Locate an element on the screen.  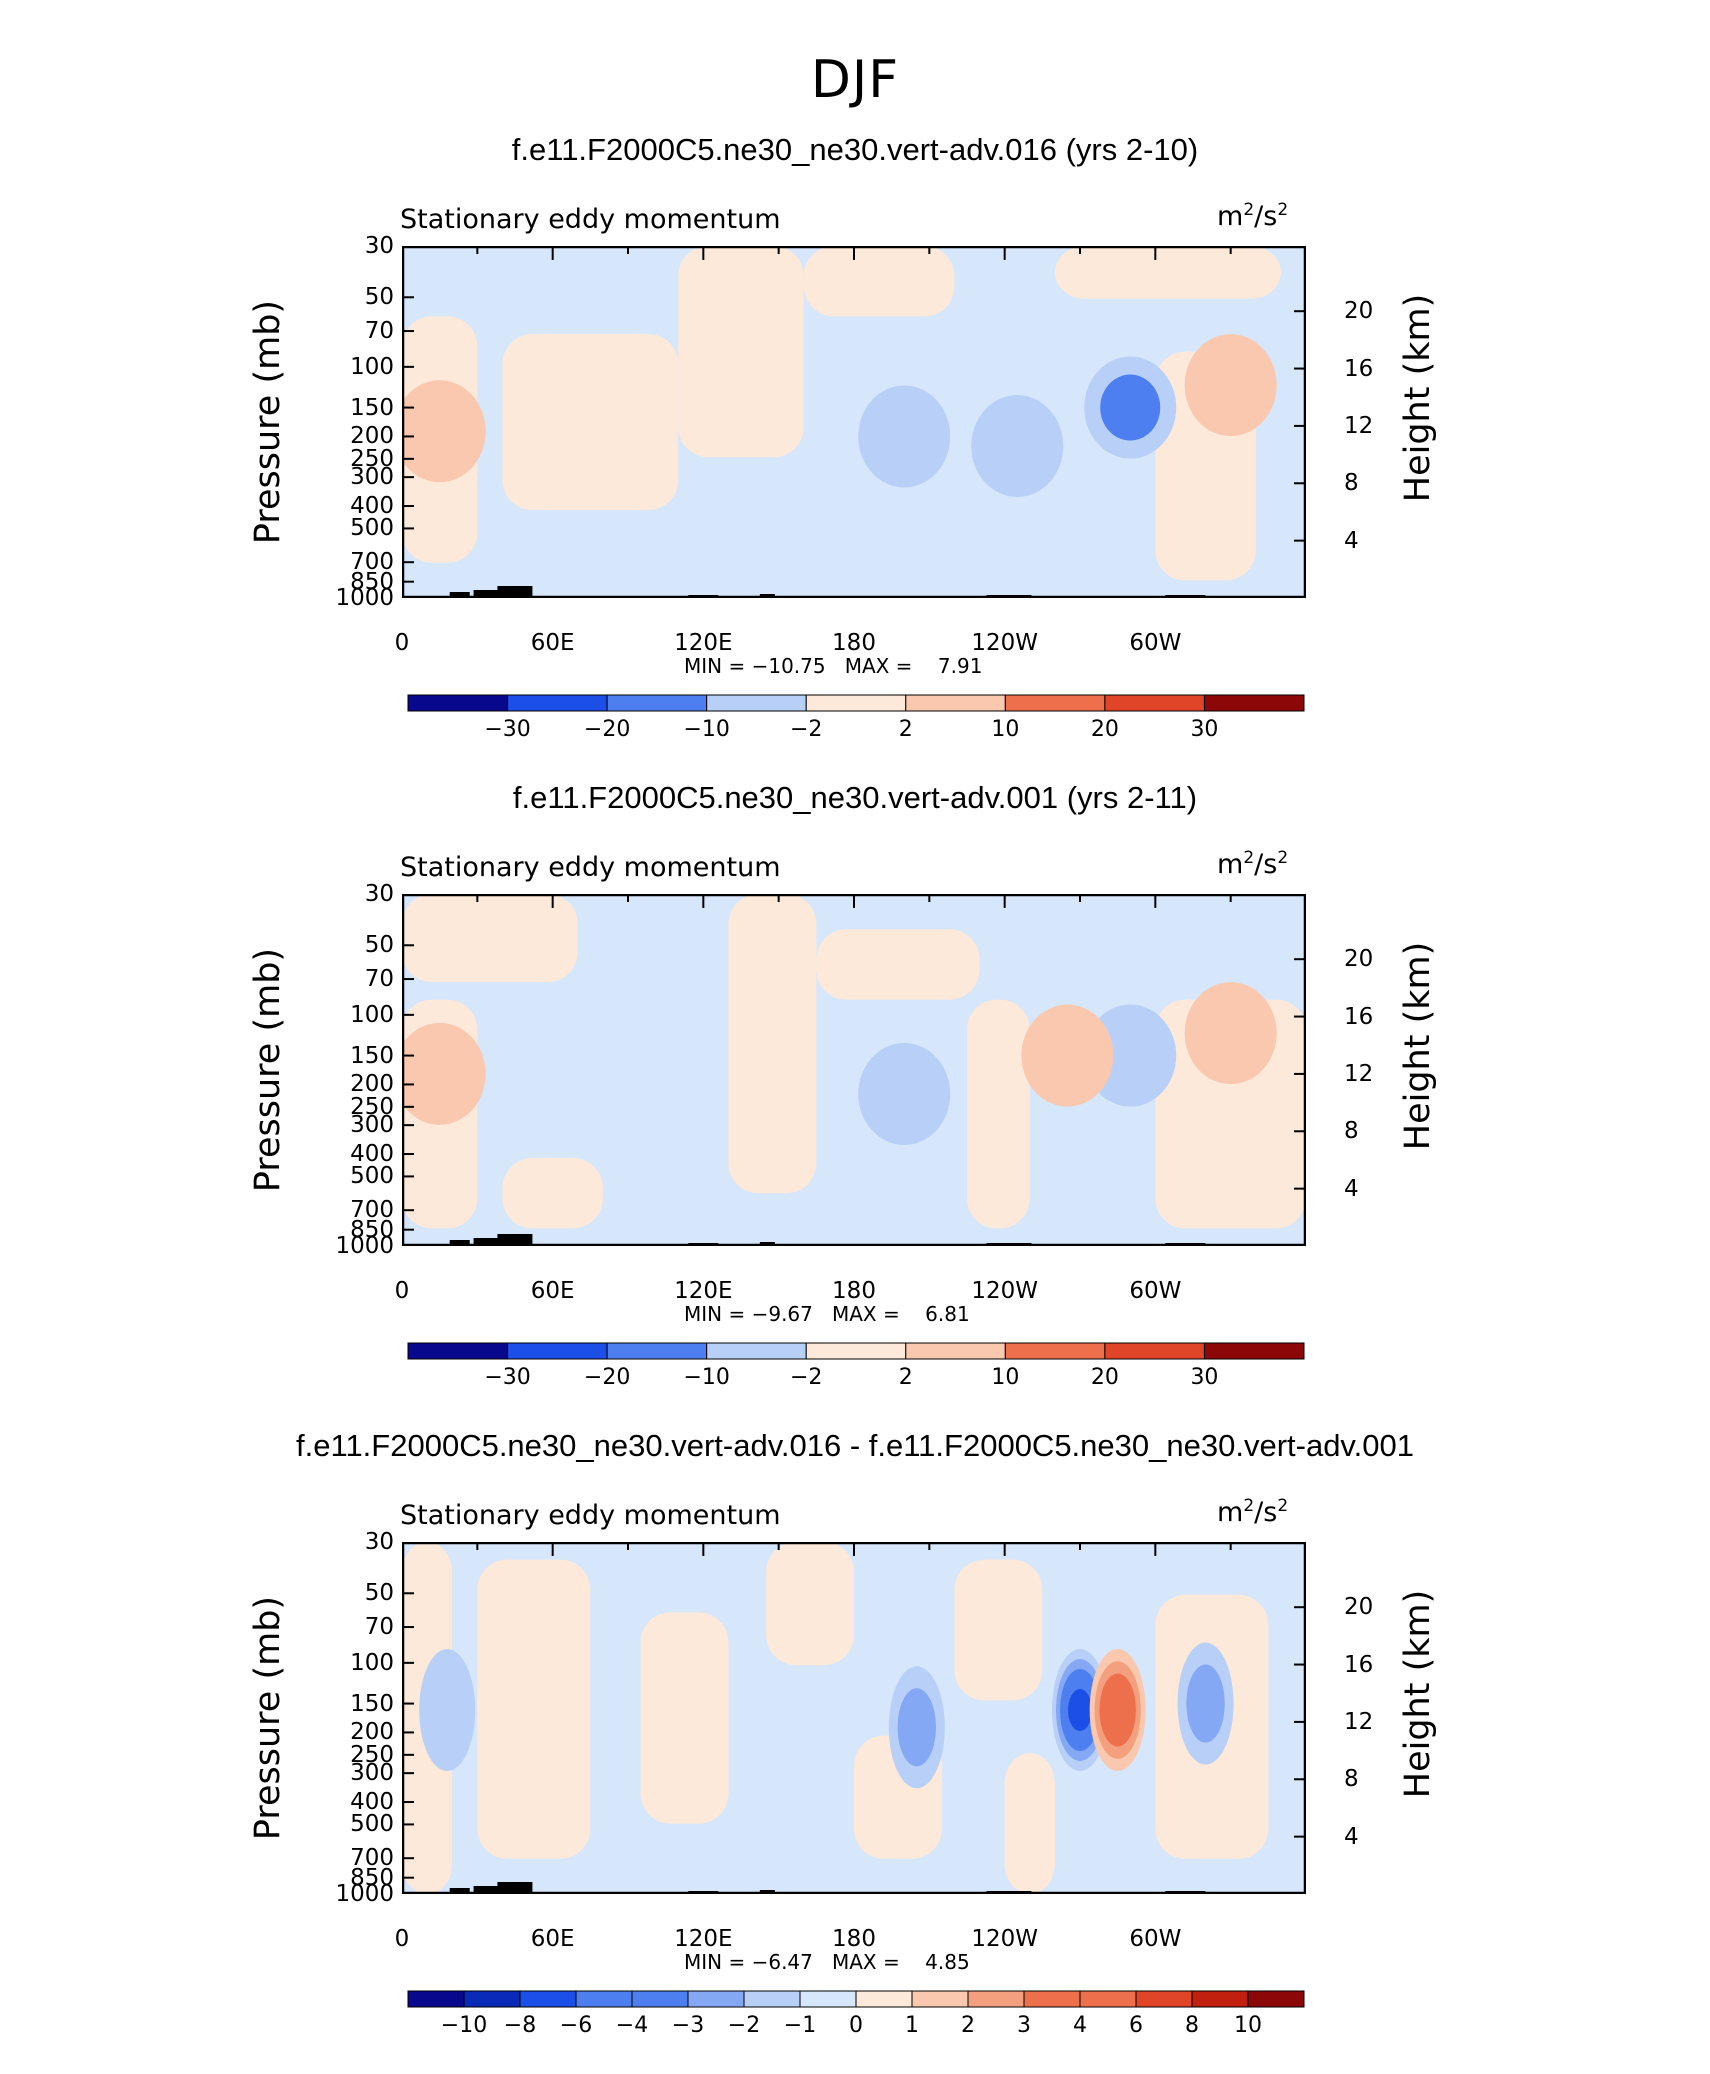
colorbar-label: 4 is located at coordinates (1080, 2025).